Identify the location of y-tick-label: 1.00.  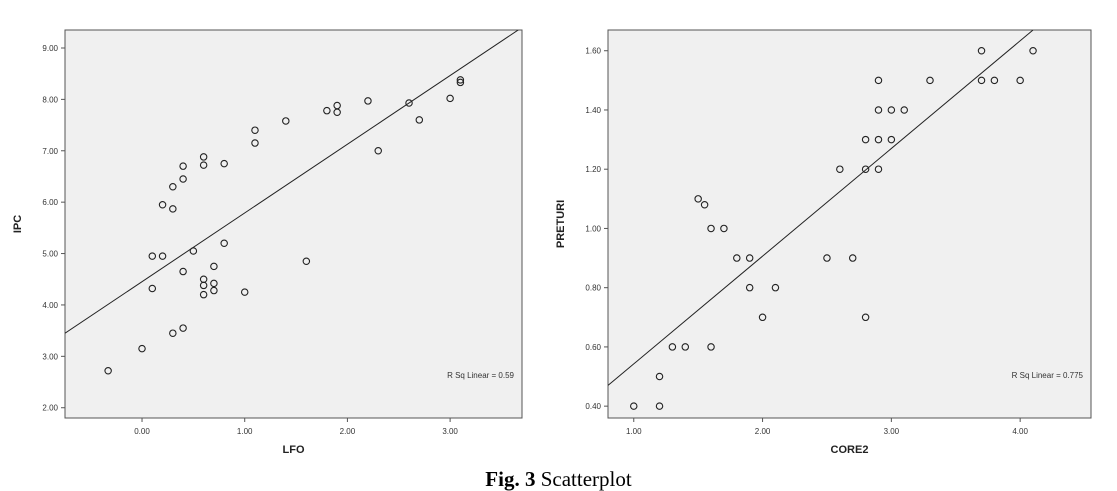
(593, 228).